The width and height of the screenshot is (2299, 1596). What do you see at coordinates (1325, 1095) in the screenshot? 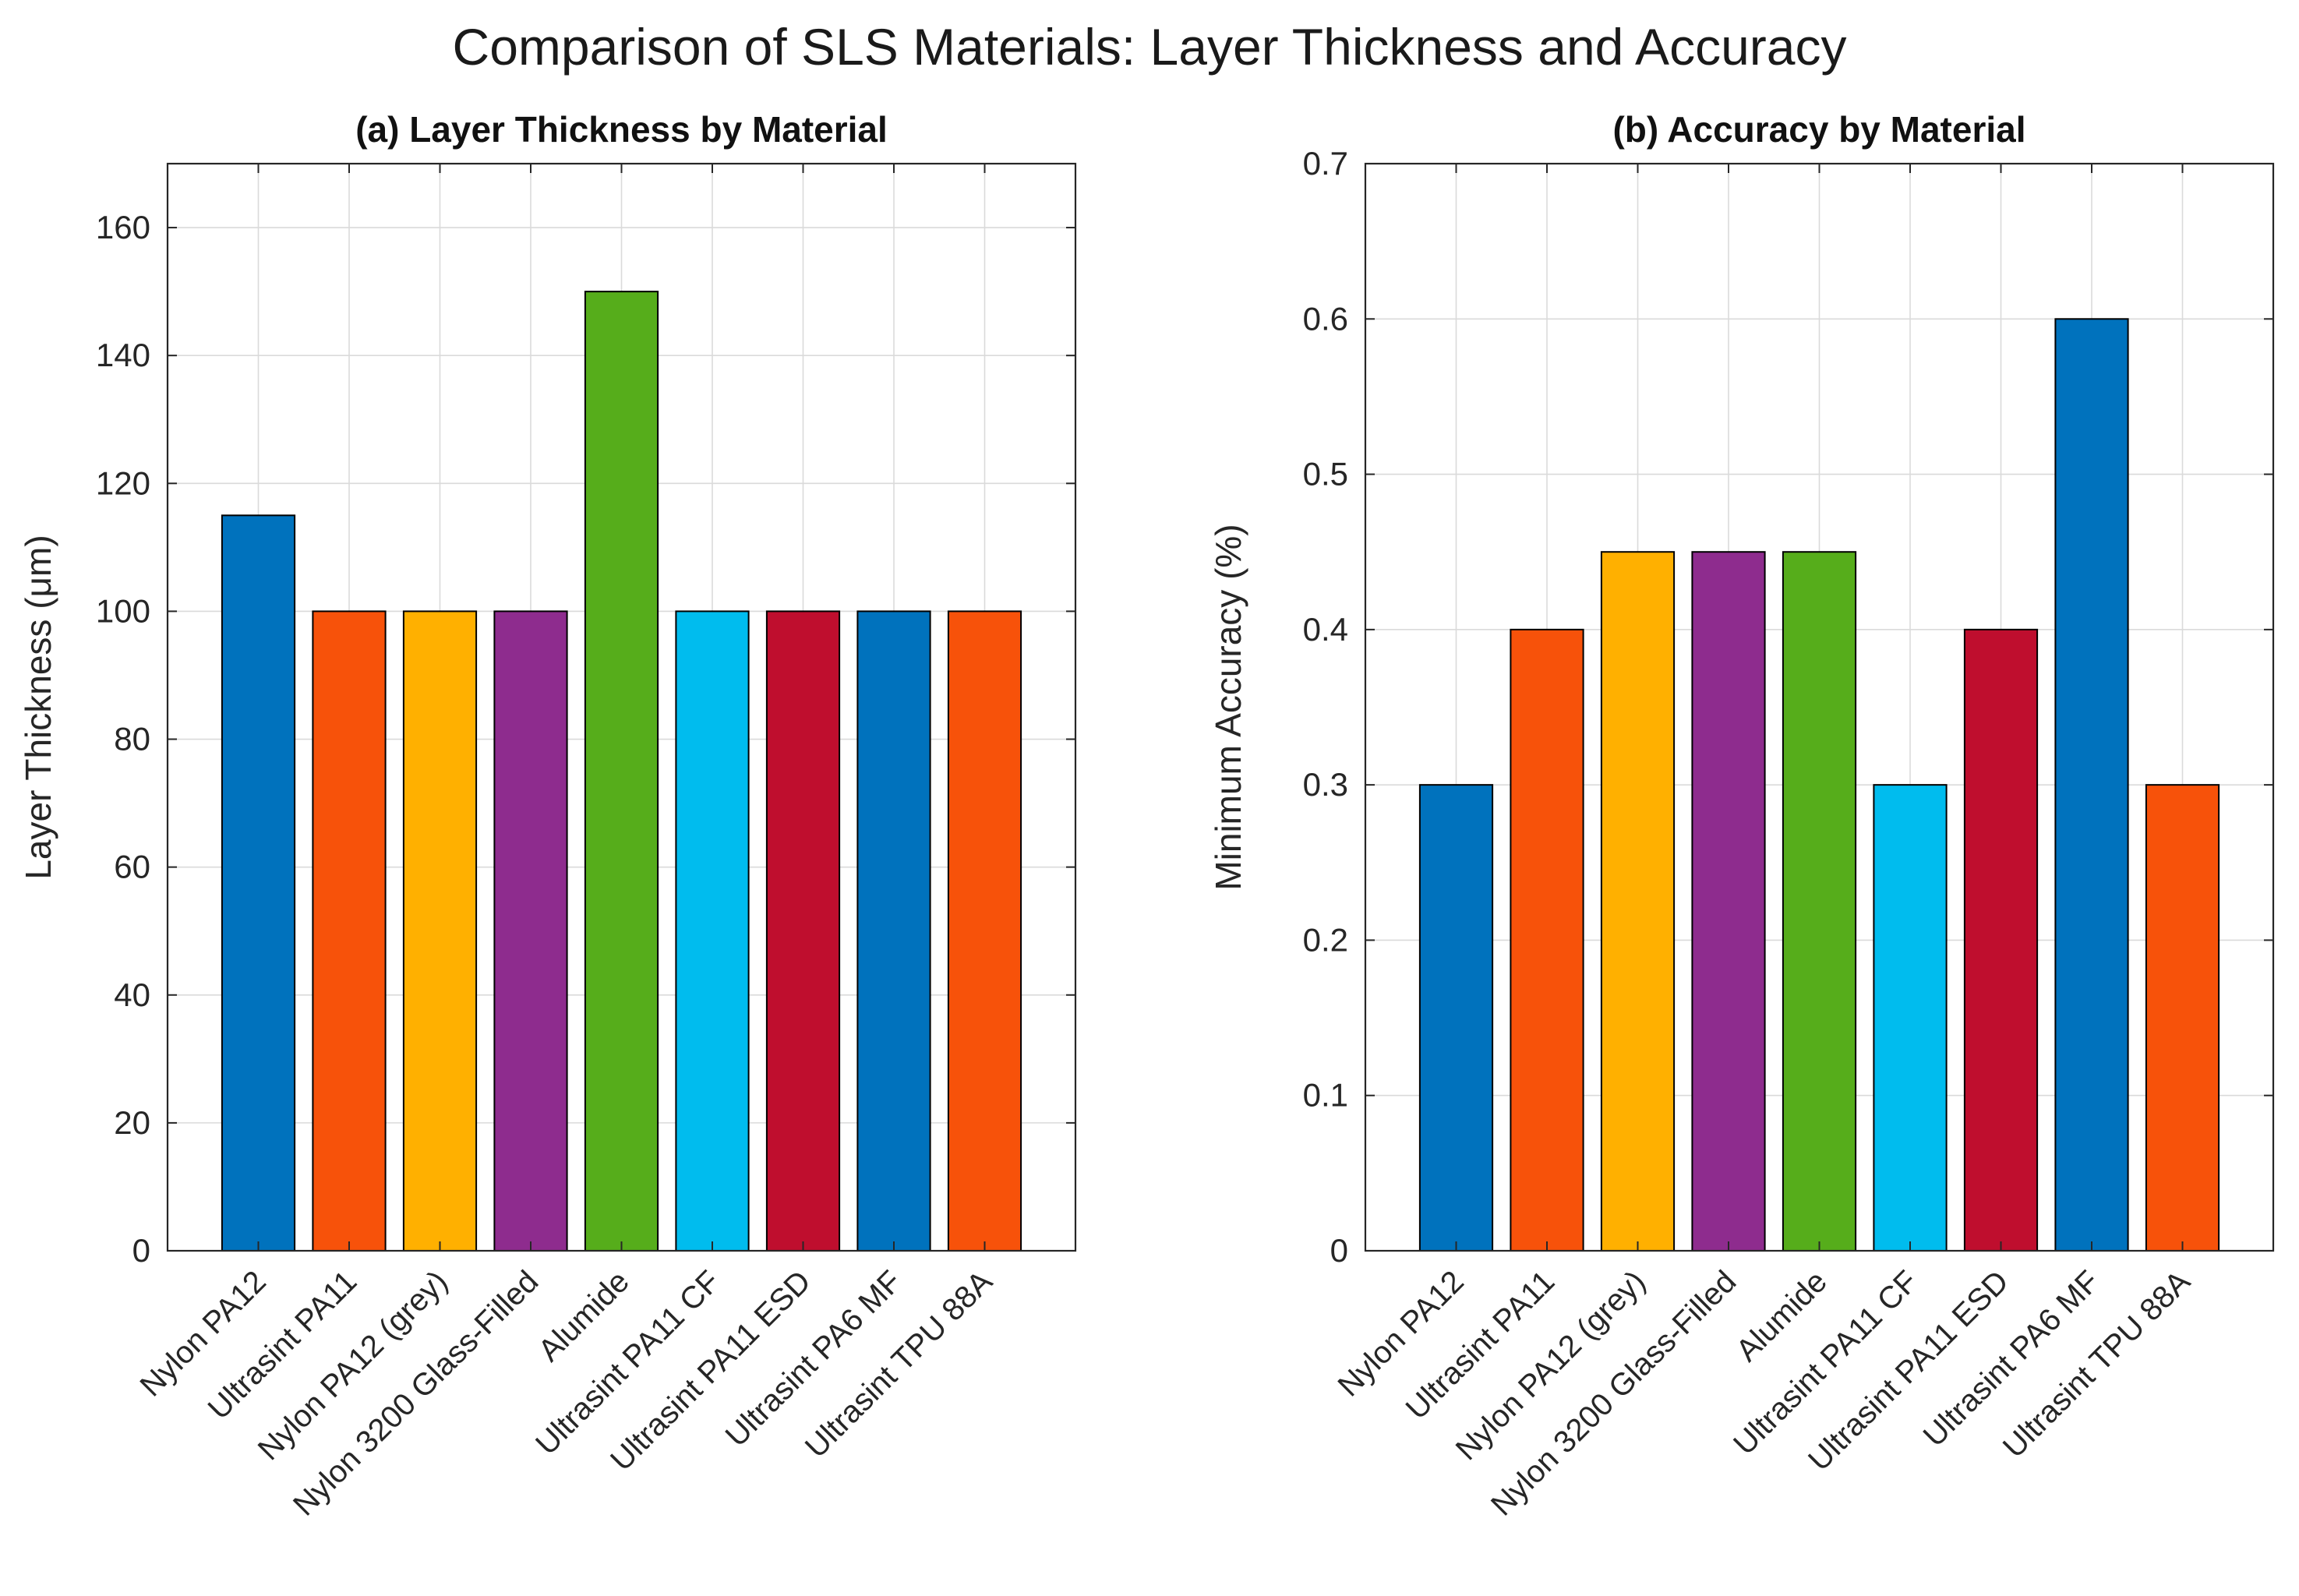
I see `y-tick-label: 0.1` at bounding box center [1325, 1095].